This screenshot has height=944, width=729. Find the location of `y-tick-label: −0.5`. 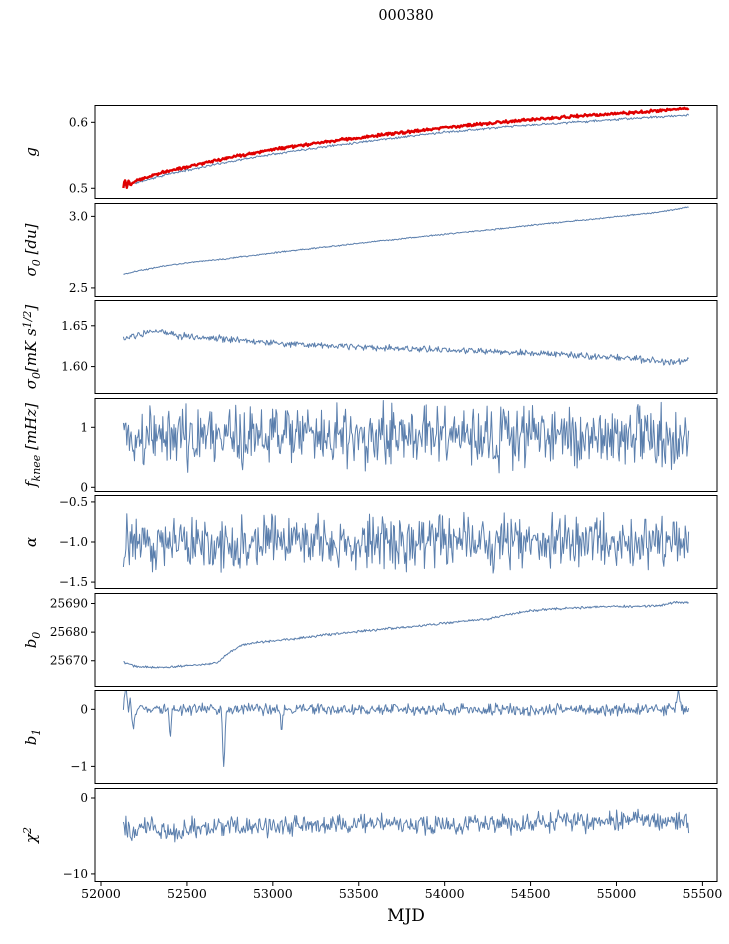

y-tick-label: −0.5 is located at coordinates (73, 502).